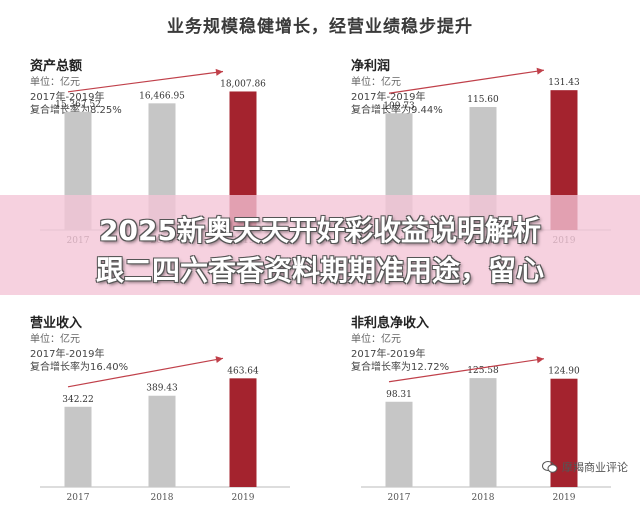 Image resolution: width=640 pixels, height=522 pixels. Describe the element at coordinates (56, 323) in the screenshot. I see `panel-title: 营业收入` at that location.